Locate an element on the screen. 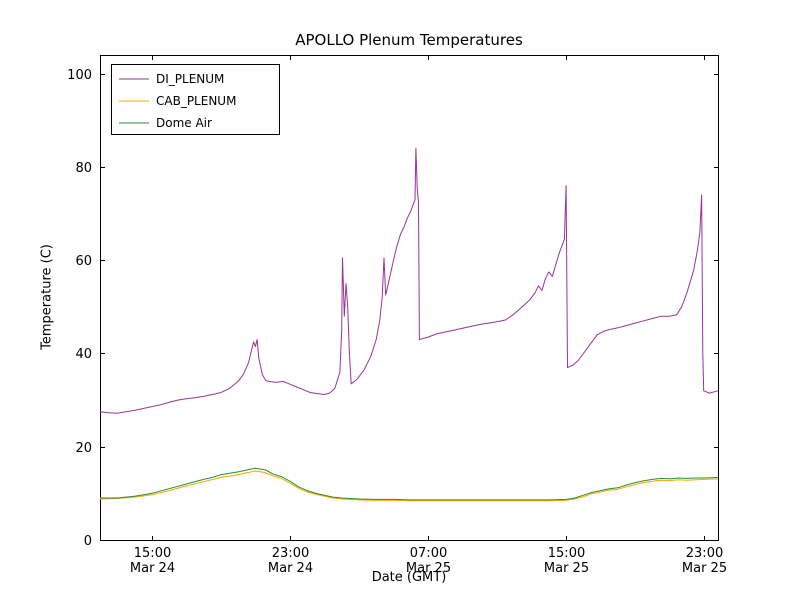 The height and width of the screenshot is (600, 800). y-tick-label: 60 is located at coordinates (83, 261).